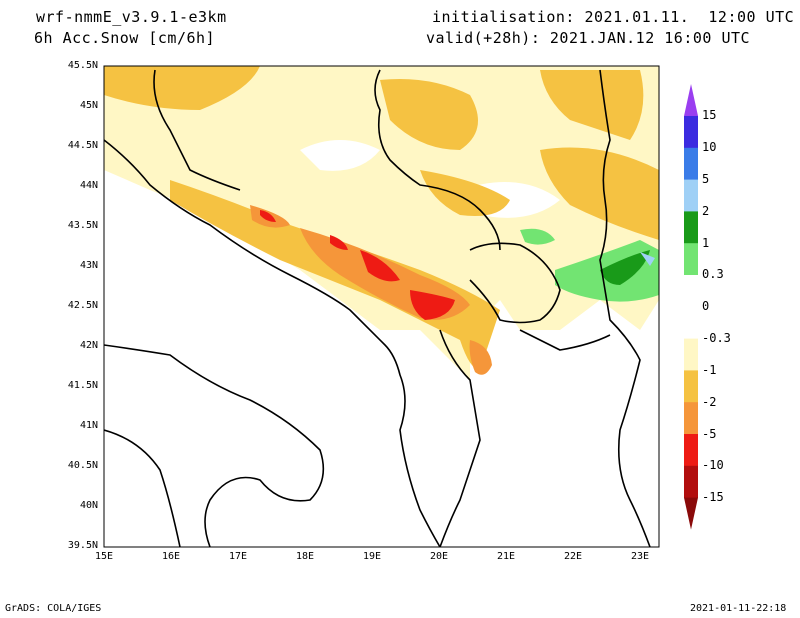 This screenshot has width=800, height=618. Describe the element at coordinates (82, 65) in the screenshot. I see `lat-label: 45.5N` at that location.